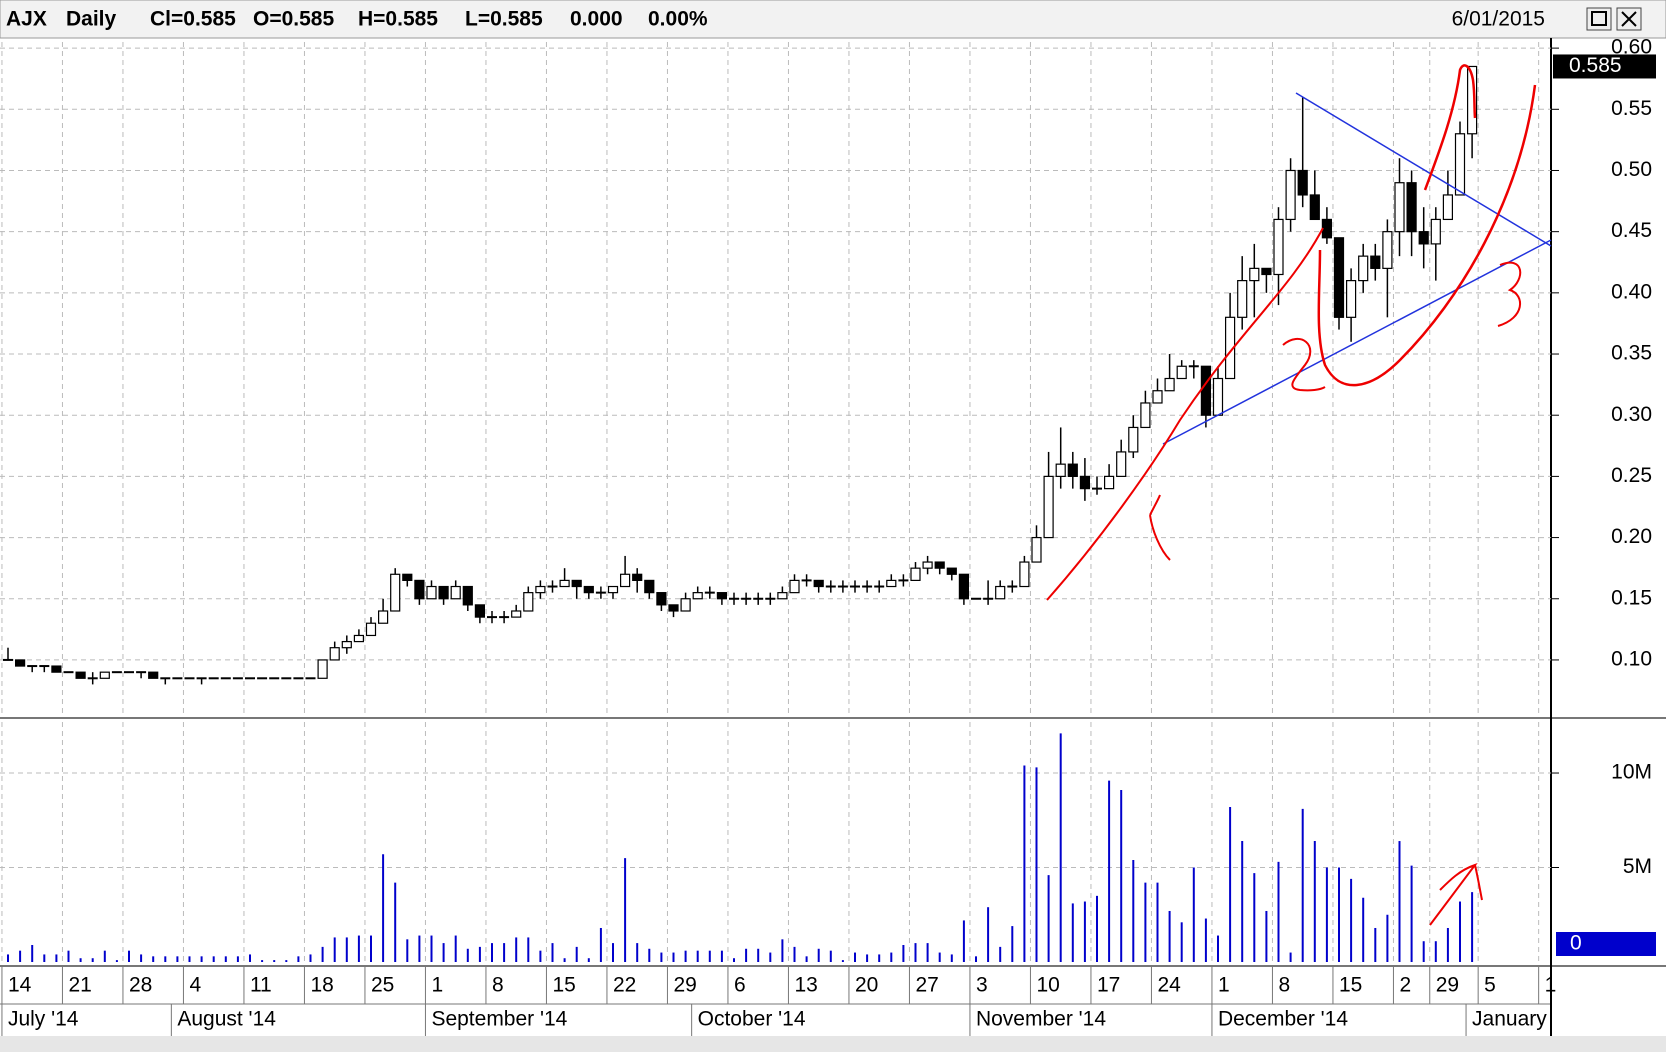 The width and height of the screenshot is (1666, 1052). Describe the element at coordinates (1604, 66) in the screenshot. I see `last-price-box` at that location.